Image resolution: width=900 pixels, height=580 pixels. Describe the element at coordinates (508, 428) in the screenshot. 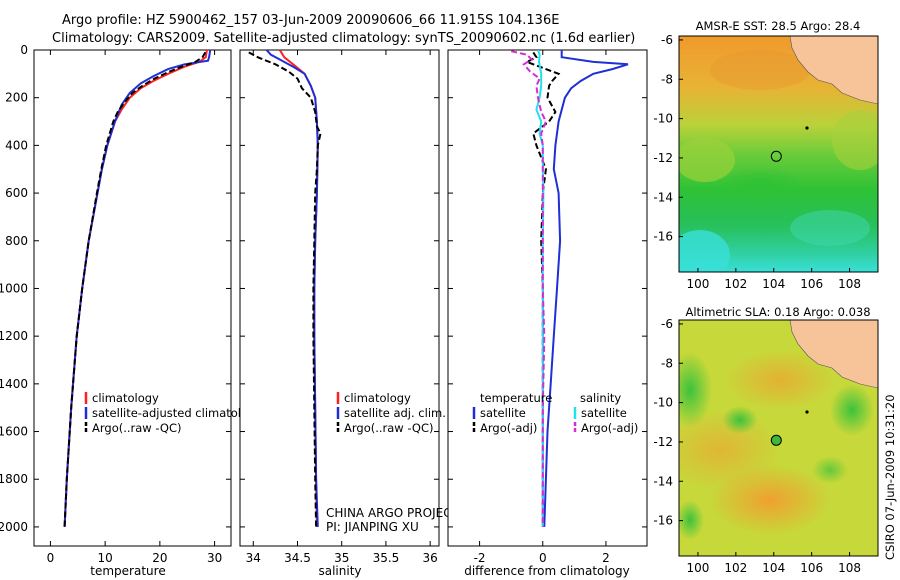

I see `diff-legend-temp-argo: Argo(-adj)` at that location.